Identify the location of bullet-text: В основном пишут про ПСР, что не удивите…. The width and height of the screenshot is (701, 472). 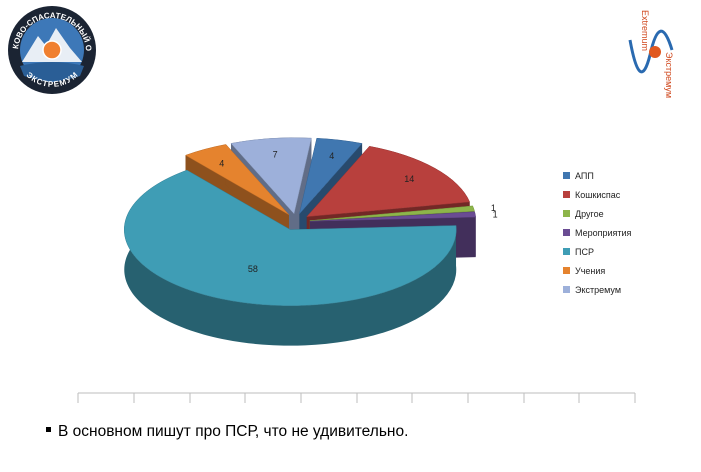
(233, 431).